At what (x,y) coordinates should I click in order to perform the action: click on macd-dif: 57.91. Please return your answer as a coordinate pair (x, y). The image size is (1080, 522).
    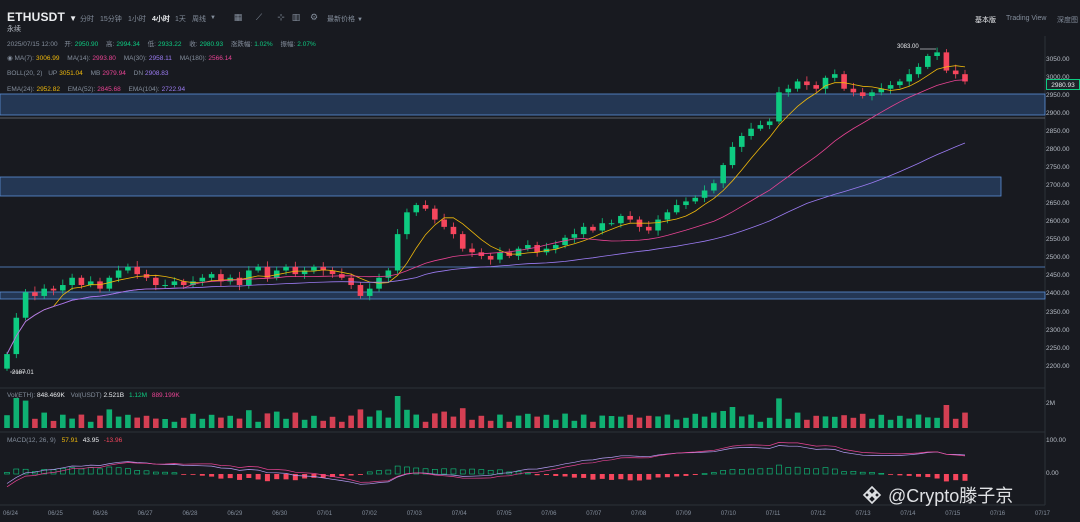
    Looking at the image, I should click on (69, 440).